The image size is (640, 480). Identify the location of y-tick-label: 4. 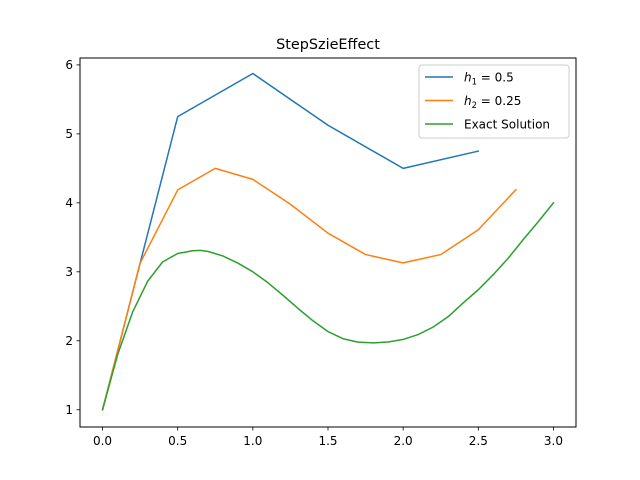
(69, 203).